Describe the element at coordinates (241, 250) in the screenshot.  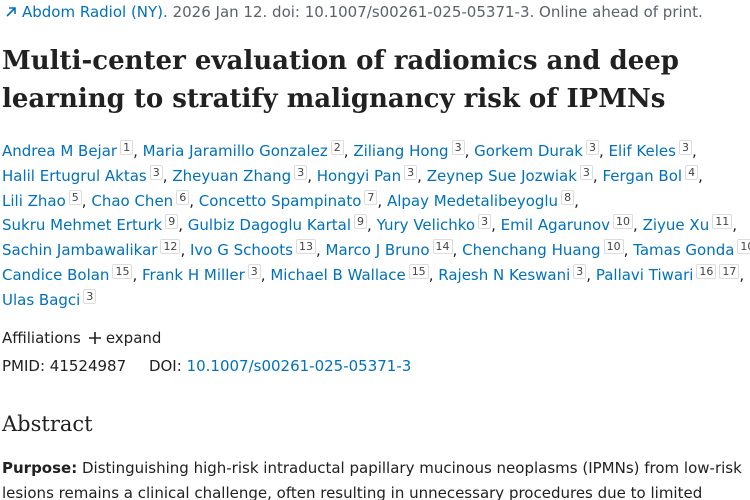
I see `author-link: Ivo G Schoots` at that location.